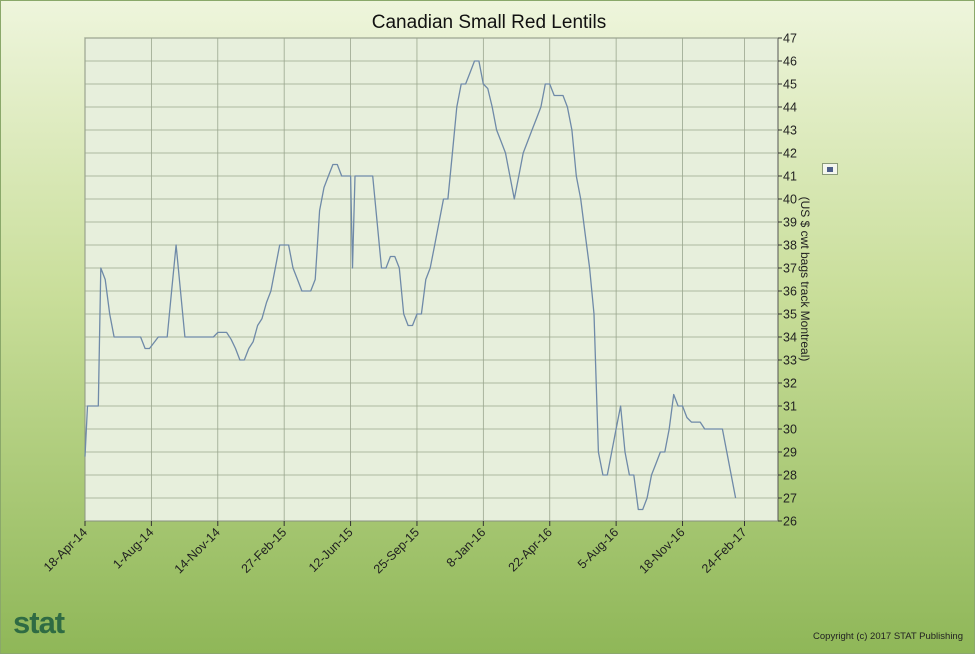 This screenshot has height=655, width=975. I want to click on x-tick-label: 22-Apr-16, so click(530, 549).